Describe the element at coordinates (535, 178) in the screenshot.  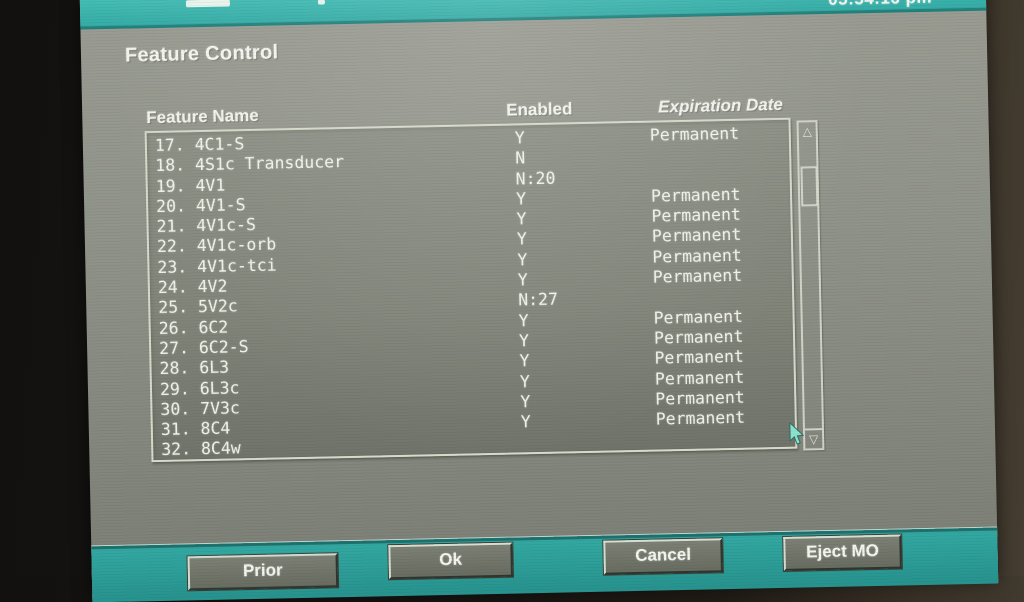
I see `enabled-cell: N:20` at that location.